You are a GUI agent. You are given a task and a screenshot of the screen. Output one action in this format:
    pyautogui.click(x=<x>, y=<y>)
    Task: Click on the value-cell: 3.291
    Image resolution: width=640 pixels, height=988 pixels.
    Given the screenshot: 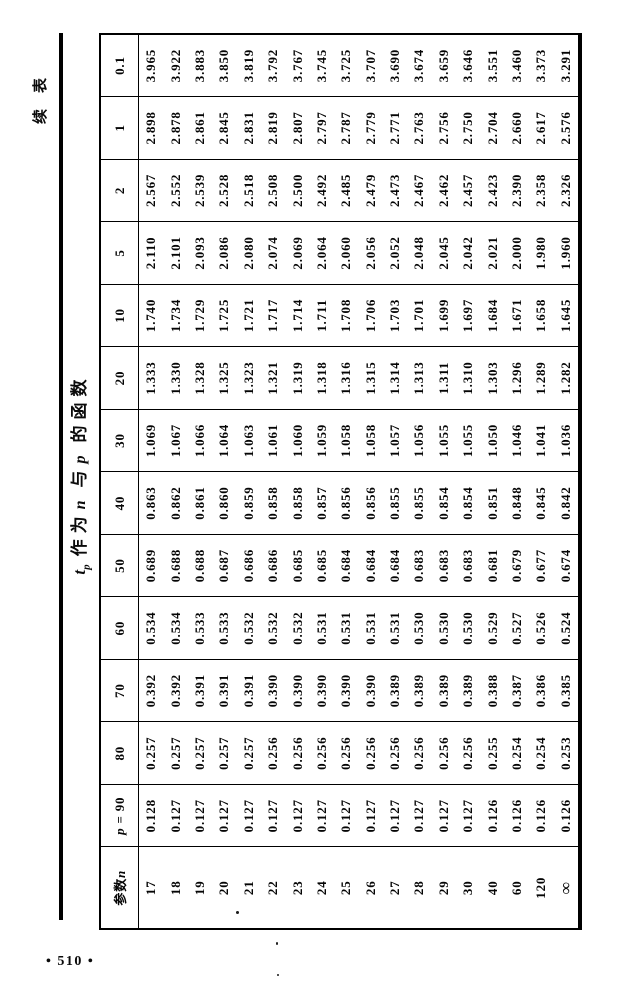 What is the action you would take?
    pyautogui.click(x=567, y=65)
    